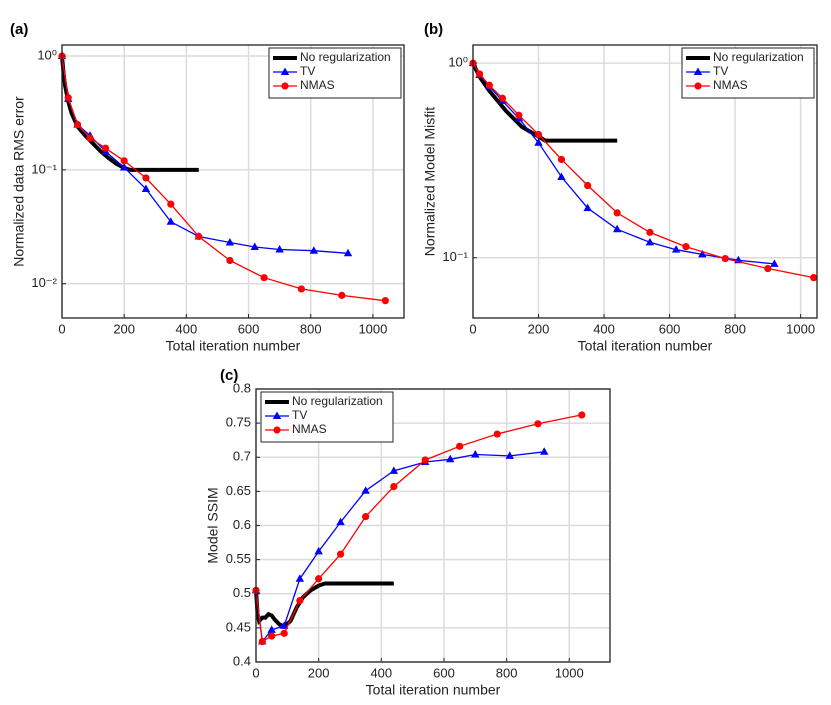 The height and width of the screenshot is (705, 831). Describe the element at coordinates (433, 29) in the screenshot. I see `panel-label: (b)` at that location.